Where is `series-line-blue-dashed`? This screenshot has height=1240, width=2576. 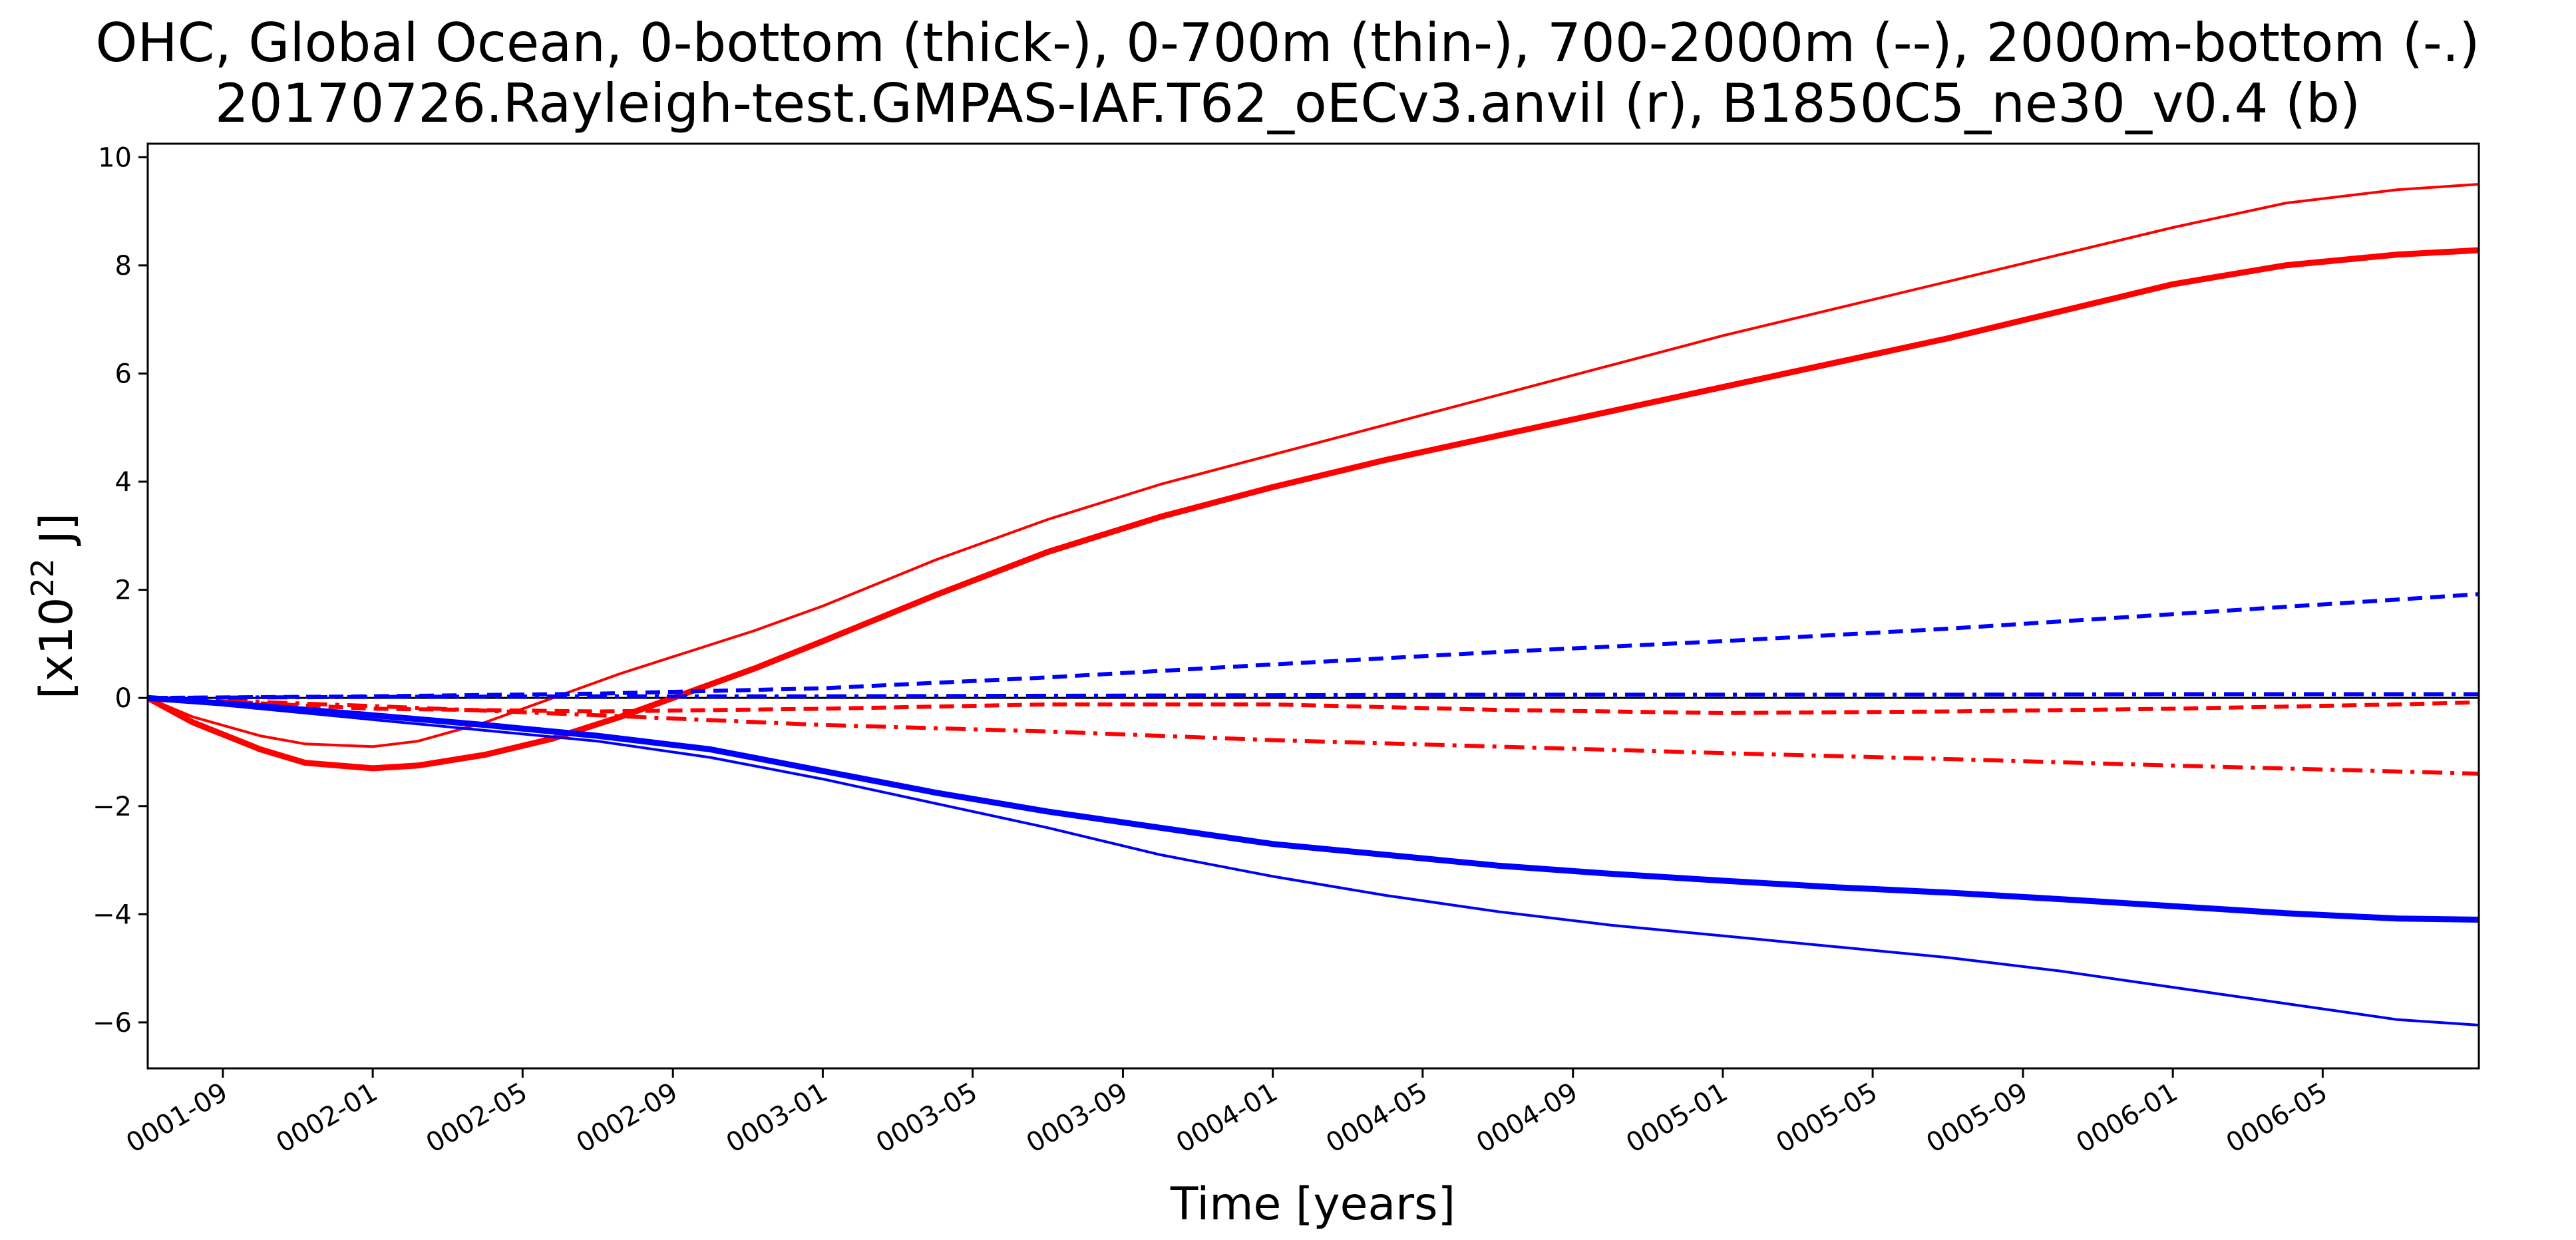 series-line-blue-dashed is located at coordinates (1313, 646).